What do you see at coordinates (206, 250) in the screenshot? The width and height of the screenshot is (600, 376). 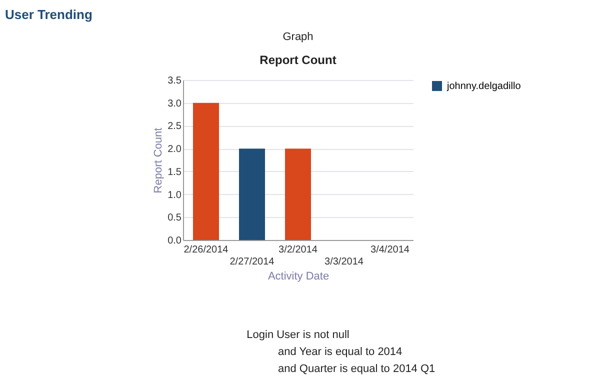 I see `x-tick-label: 2/26/2014` at bounding box center [206, 250].